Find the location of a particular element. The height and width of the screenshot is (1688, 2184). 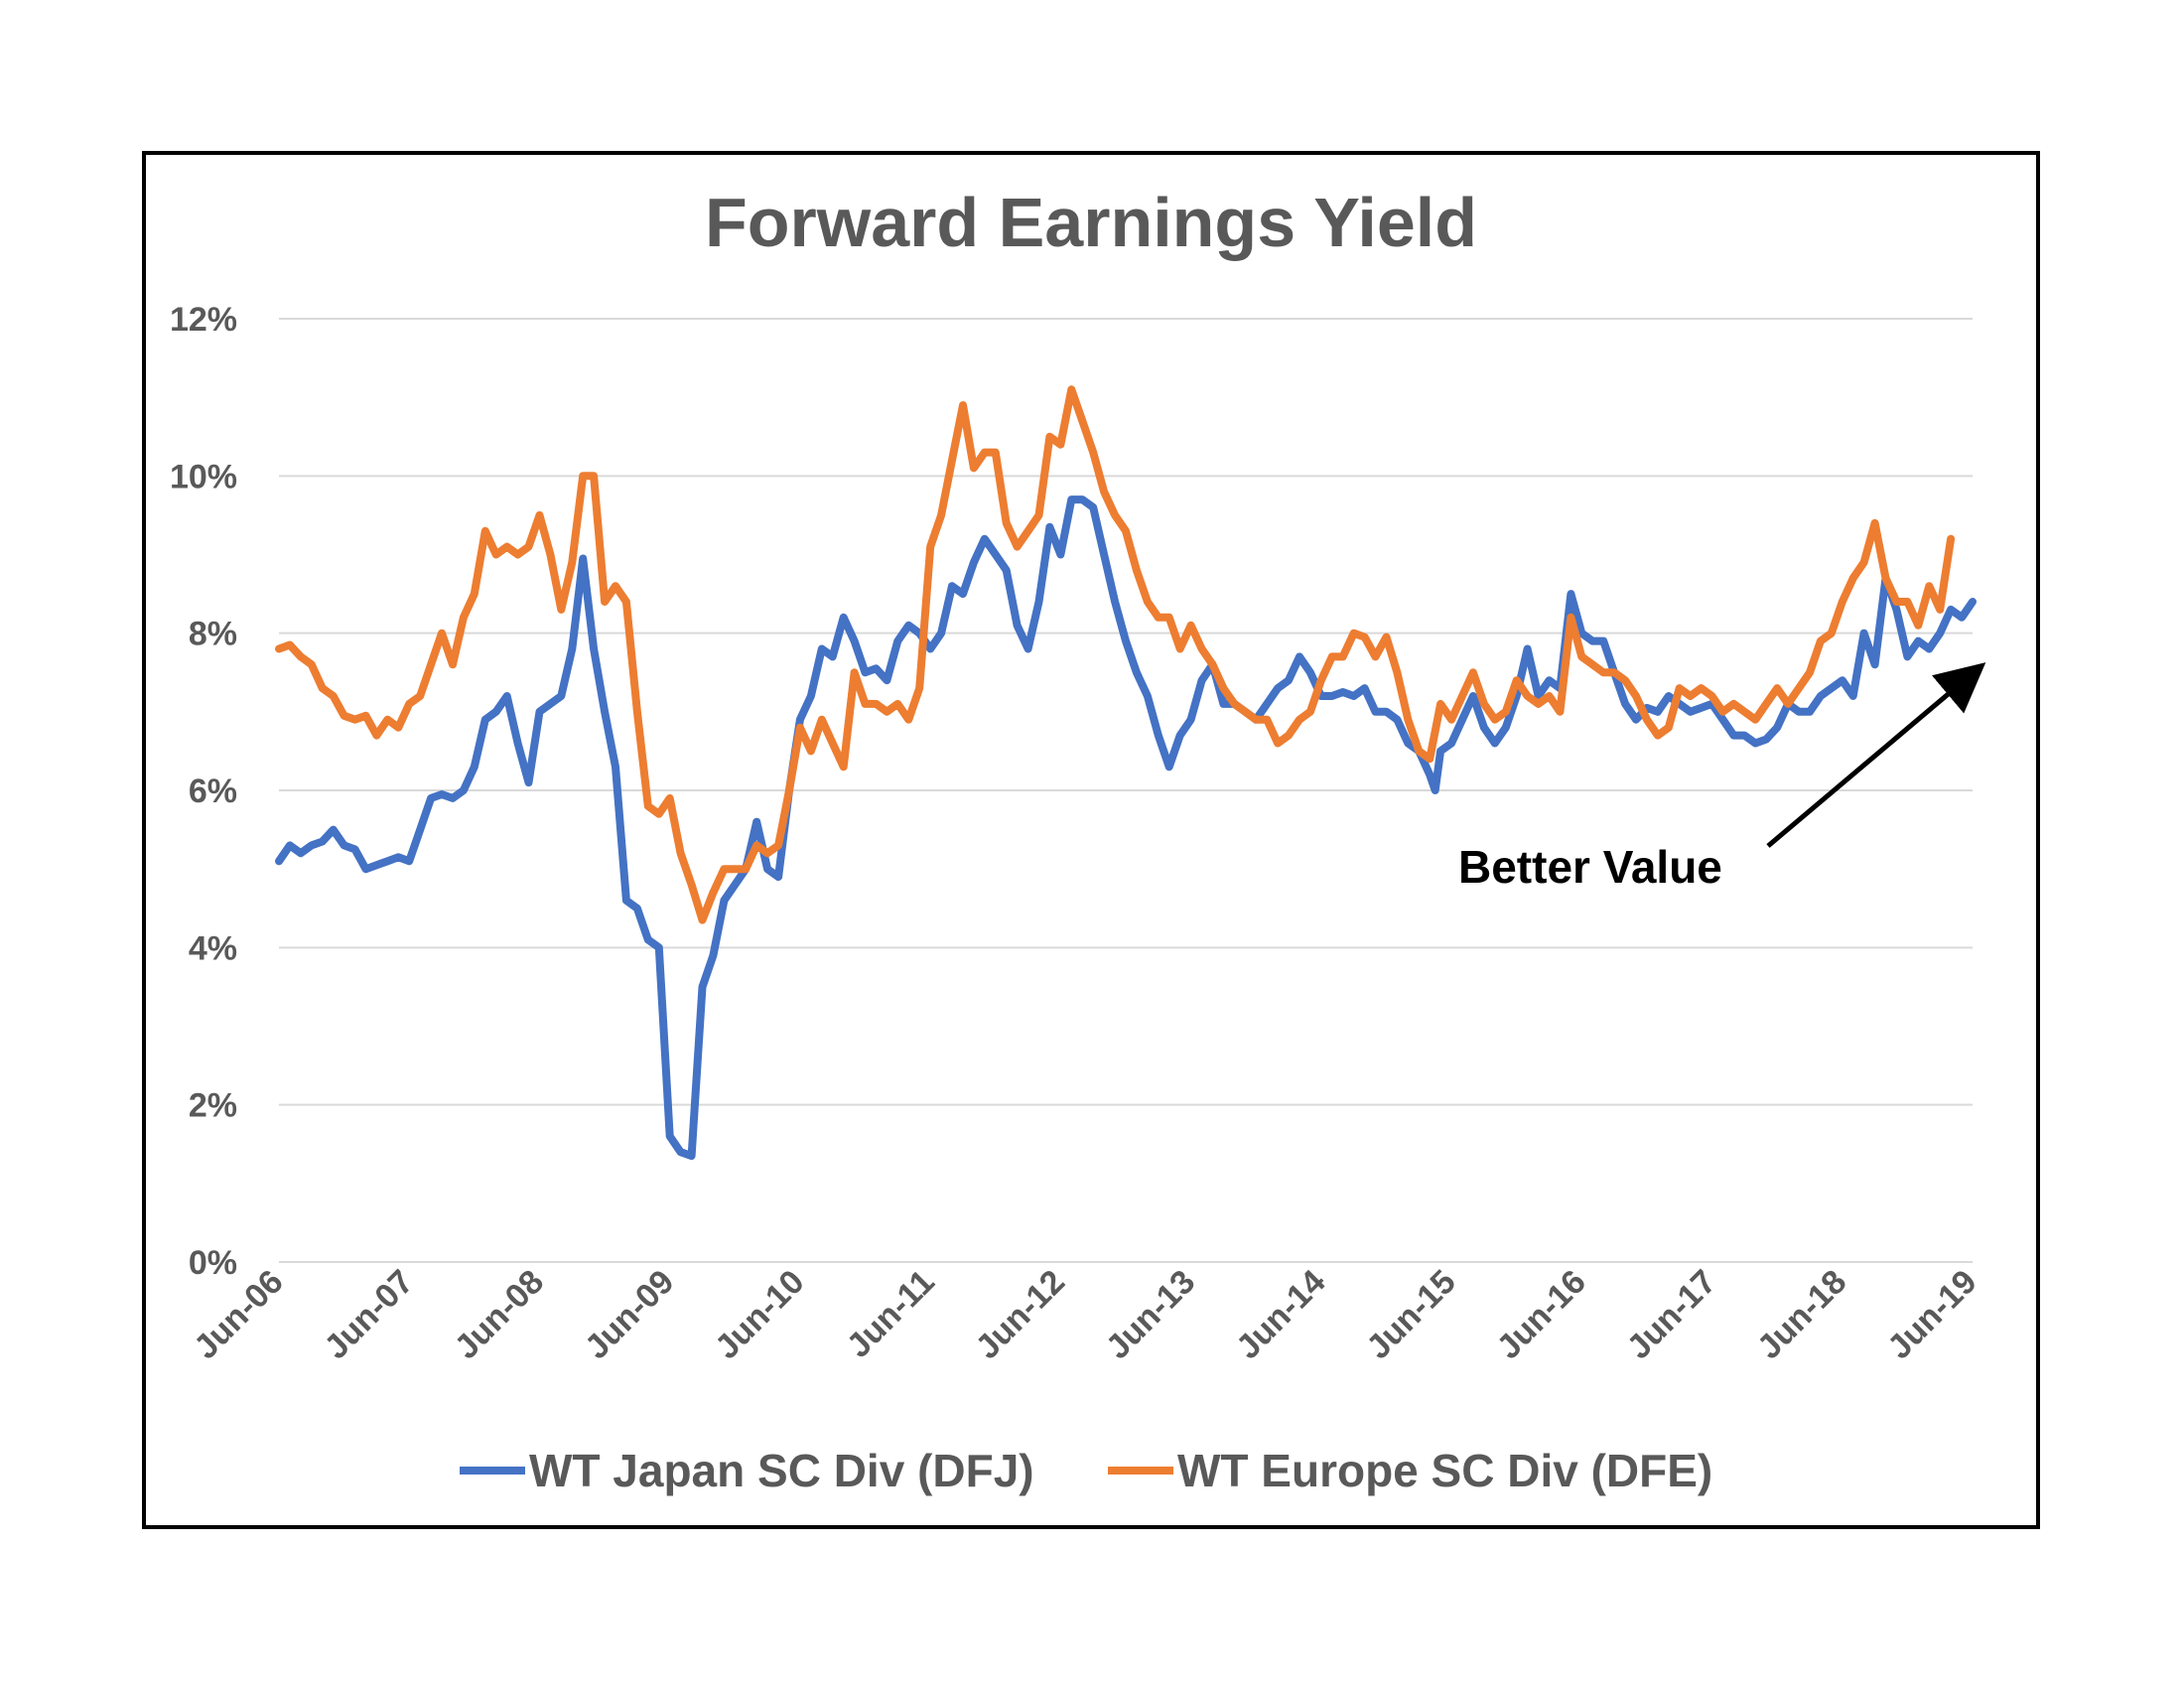

x-tick-label: Jun-15 is located at coordinates (1410, 1314).